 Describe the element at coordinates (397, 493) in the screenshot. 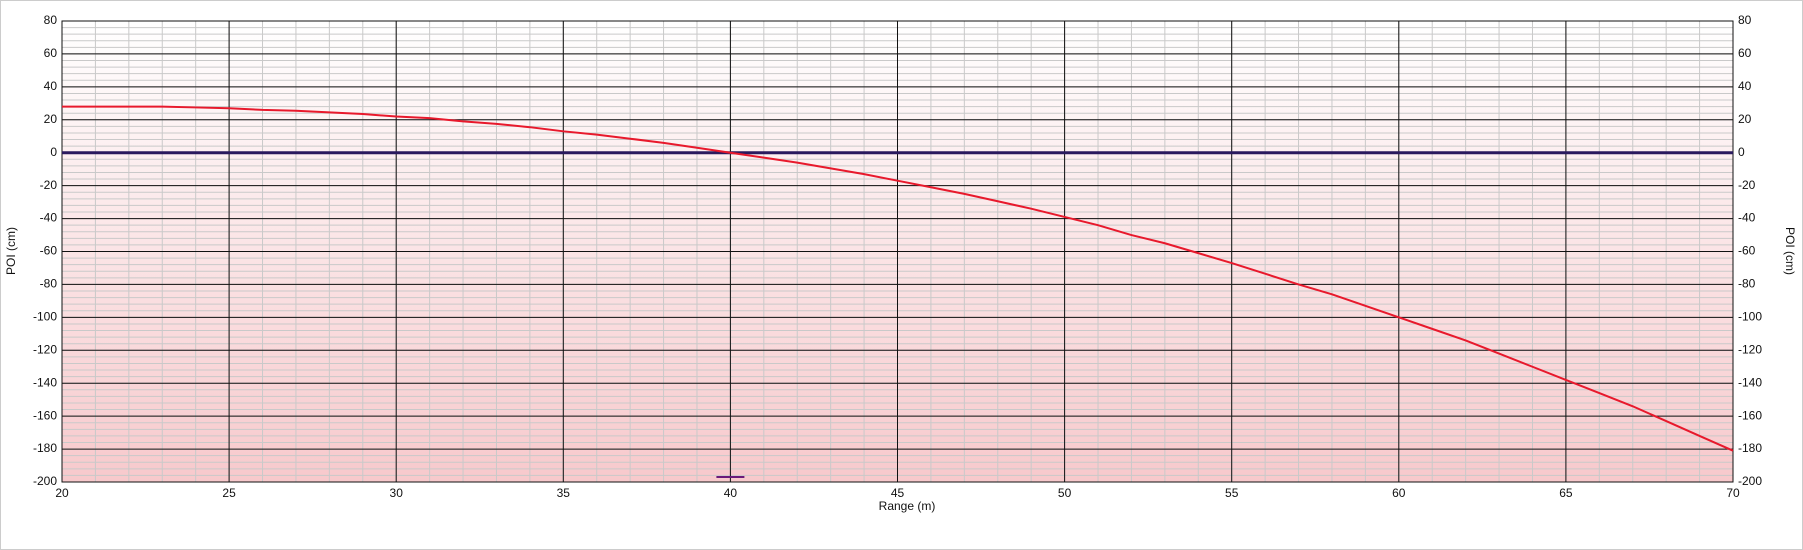

I see `x-tick-label: 30` at that location.